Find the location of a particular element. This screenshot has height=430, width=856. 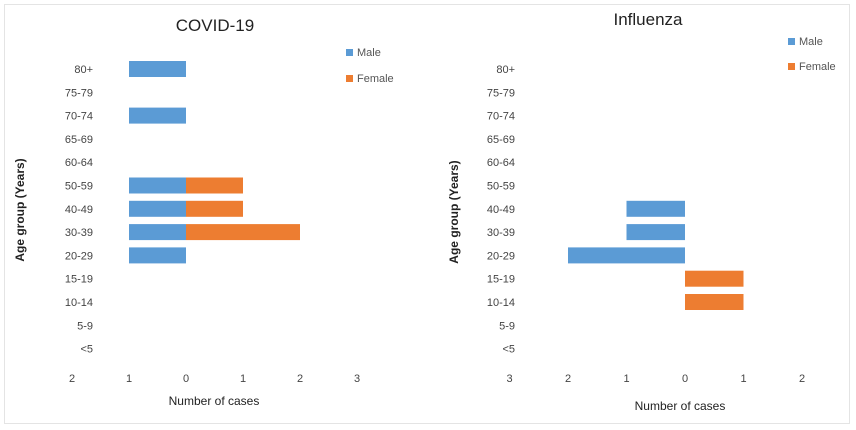

influenza-y-axis-label: Age group (Years) is located at coordinates (454, 211).